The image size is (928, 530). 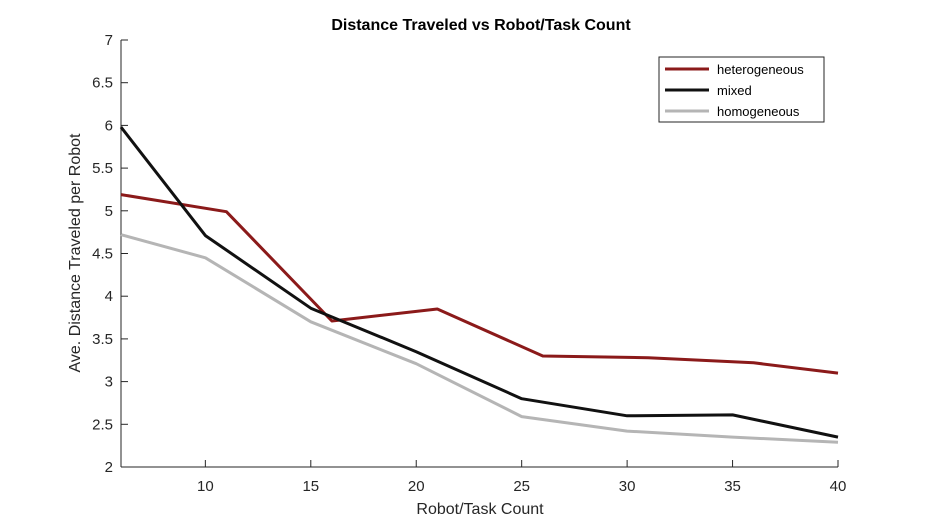 What do you see at coordinates (734, 90) in the screenshot?
I see `legend-label-mixed: mixed` at bounding box center [734, 90].